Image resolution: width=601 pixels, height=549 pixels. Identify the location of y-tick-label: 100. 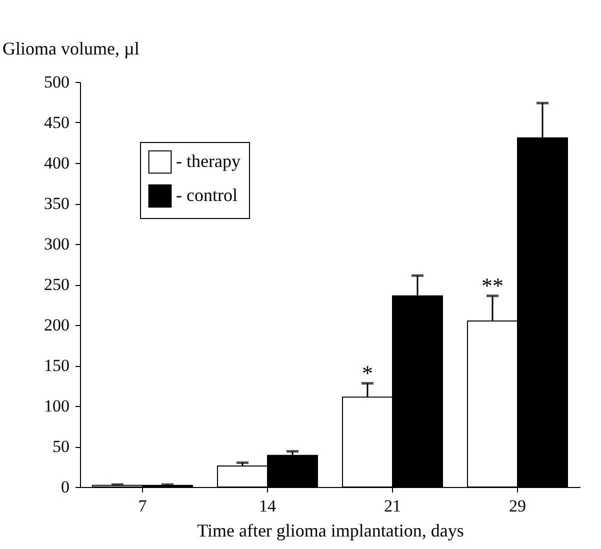
(57, 406).